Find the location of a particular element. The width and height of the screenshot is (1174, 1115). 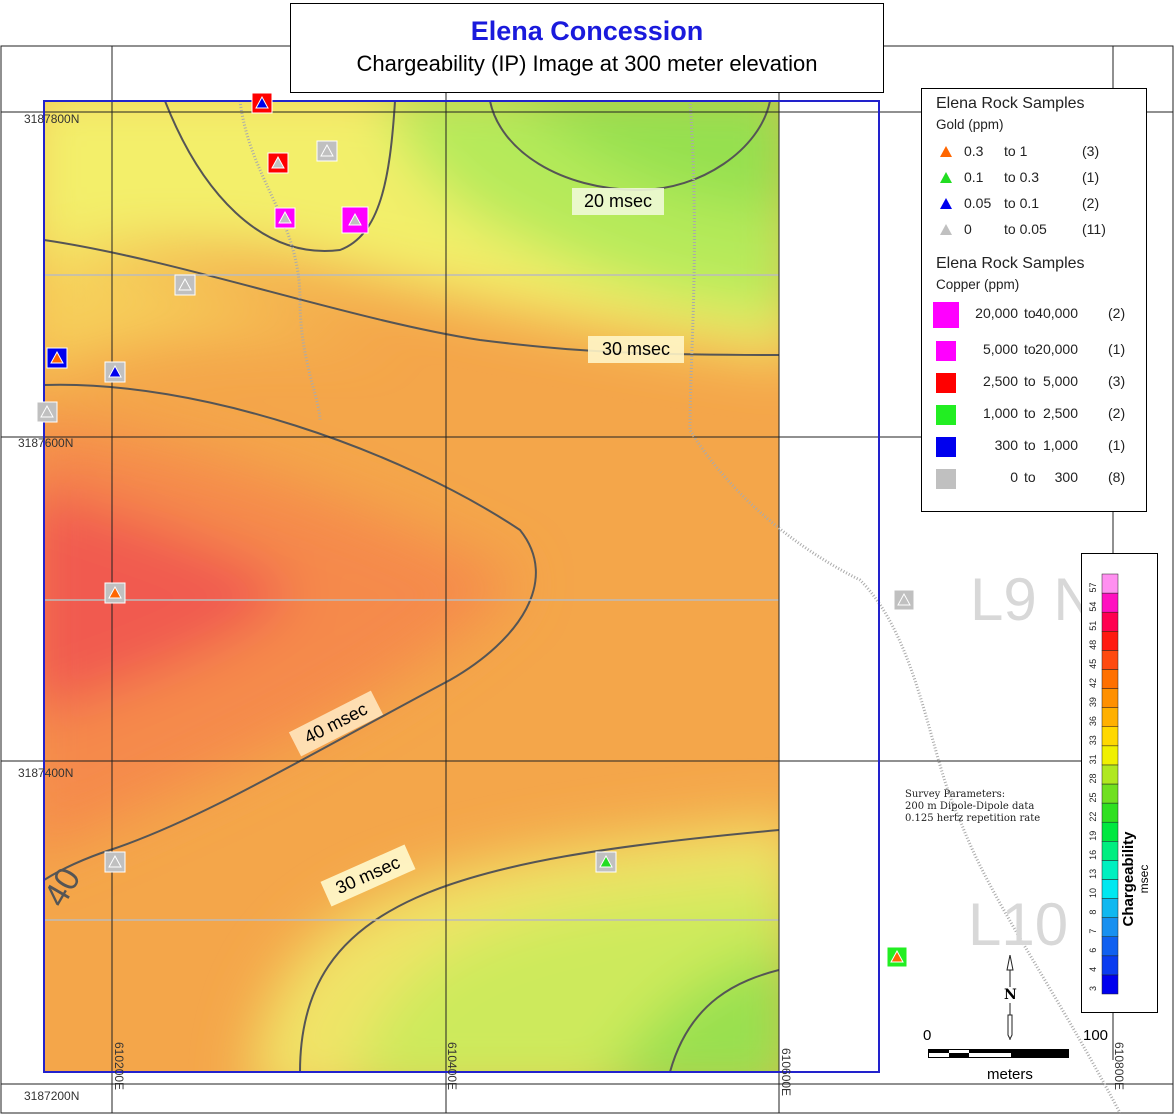

contour-label: 20 msec is located at coordinates (618, 201).